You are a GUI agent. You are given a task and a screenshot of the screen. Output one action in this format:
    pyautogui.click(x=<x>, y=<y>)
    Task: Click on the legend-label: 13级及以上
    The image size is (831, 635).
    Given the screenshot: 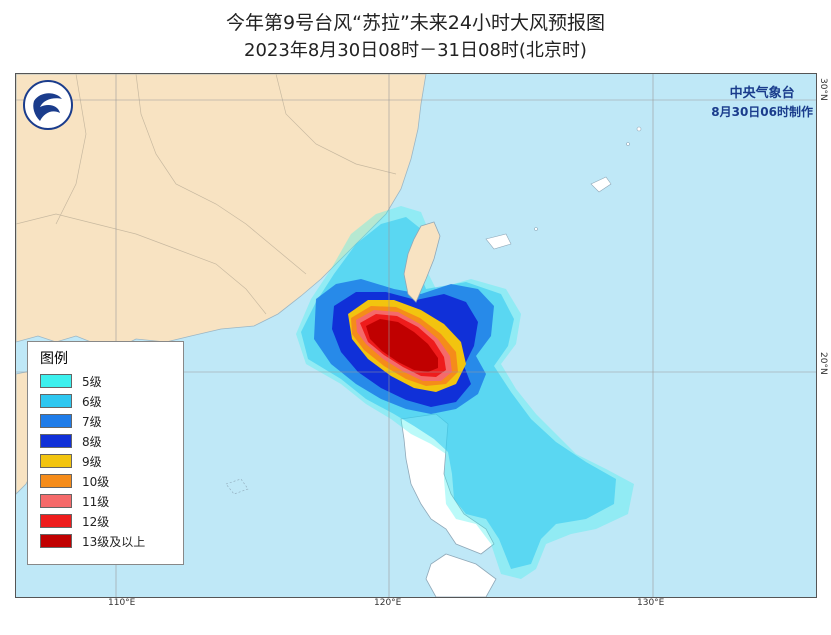 What is the action you would take?
    pyautogui.click(x=114, y=541)
    